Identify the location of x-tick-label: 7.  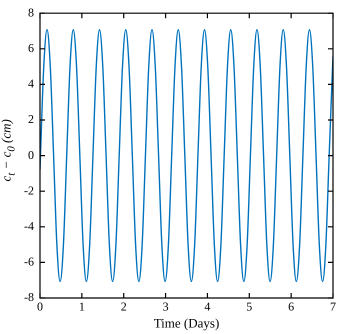
(333, 306).